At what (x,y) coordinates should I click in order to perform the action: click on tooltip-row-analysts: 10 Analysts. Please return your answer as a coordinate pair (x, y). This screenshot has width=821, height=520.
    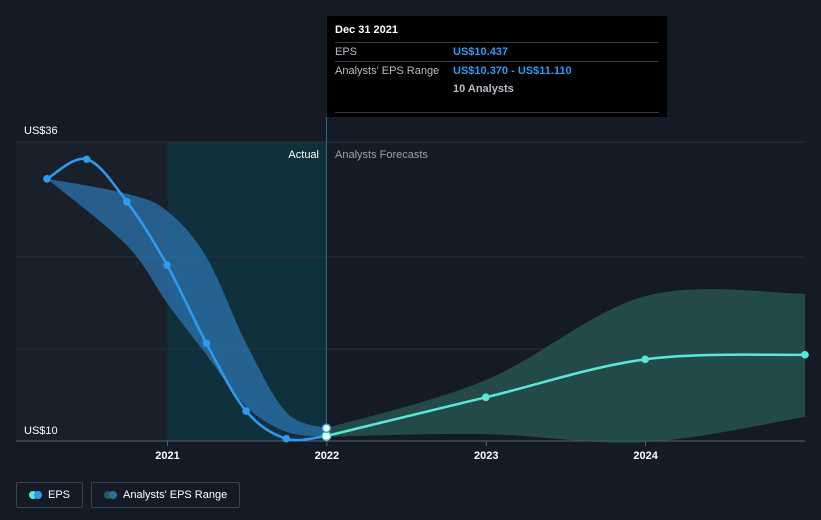
    Looking at the image, I should click on (497, 89).